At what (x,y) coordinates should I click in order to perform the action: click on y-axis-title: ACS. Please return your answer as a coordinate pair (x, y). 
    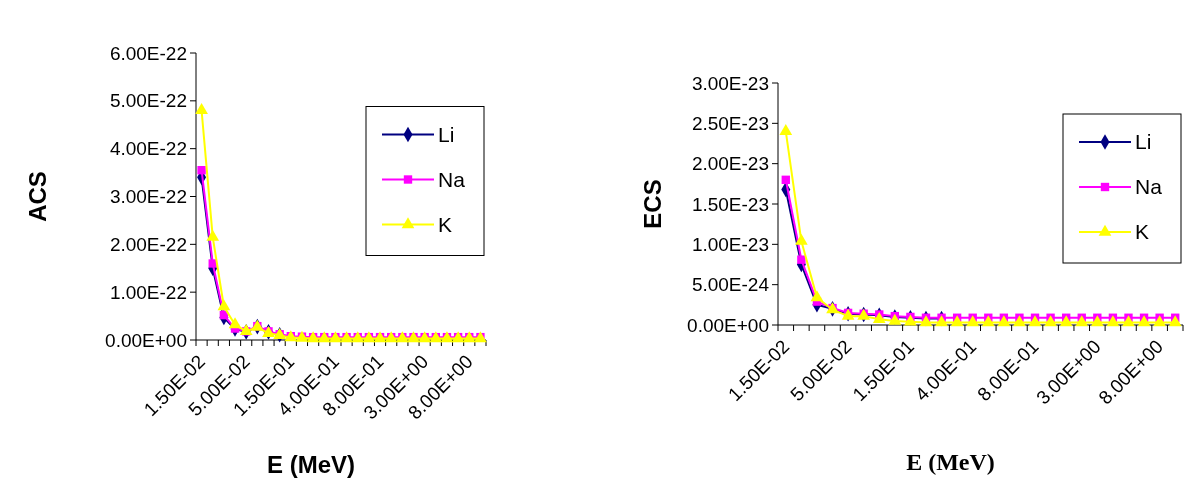
    Looking at the image, I should click on (38, 196).